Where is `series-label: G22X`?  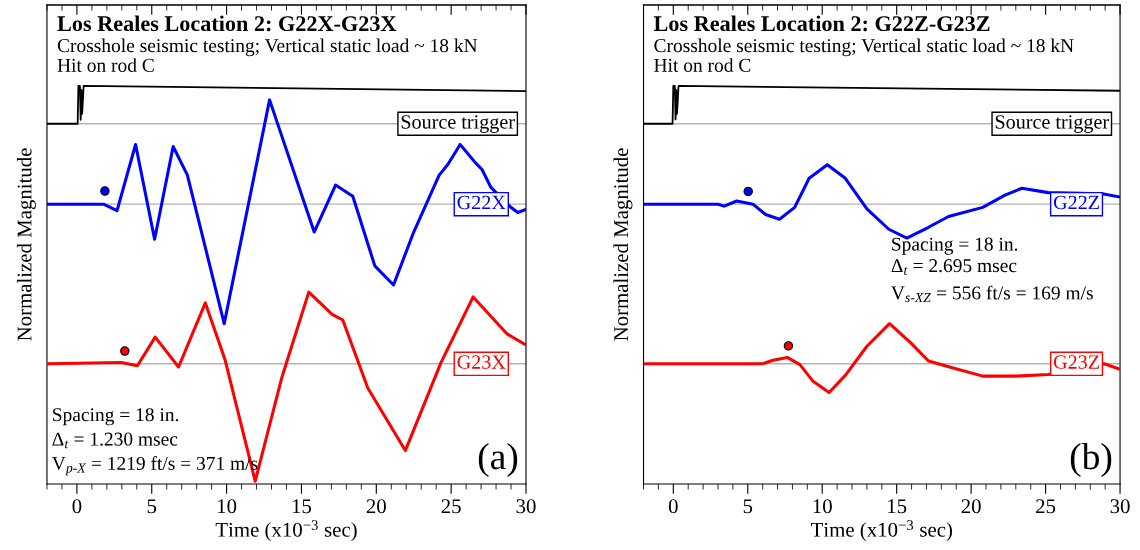 series-label: G22X is located at coordinates (481, 202).